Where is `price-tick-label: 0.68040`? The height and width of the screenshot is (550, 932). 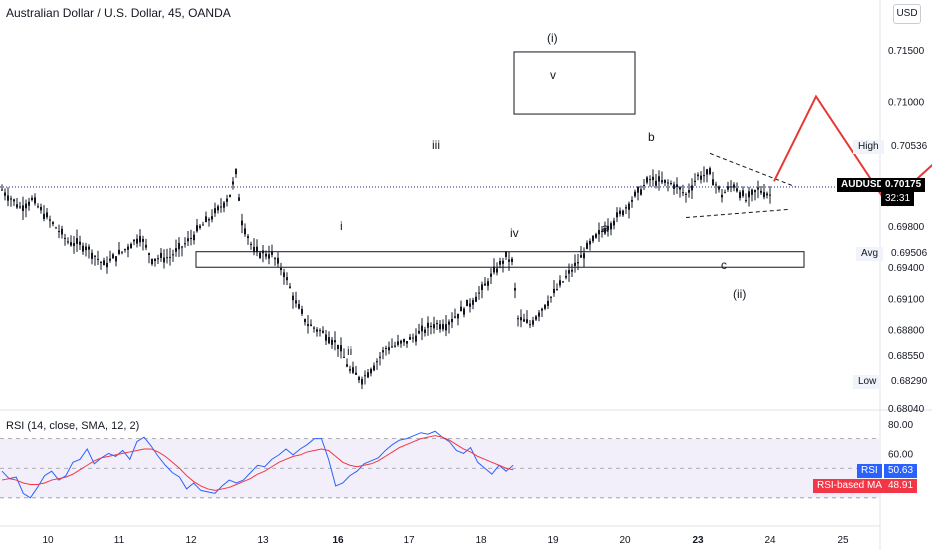
price-tick-label: 0.68040 is located at coordinates (906, 409).